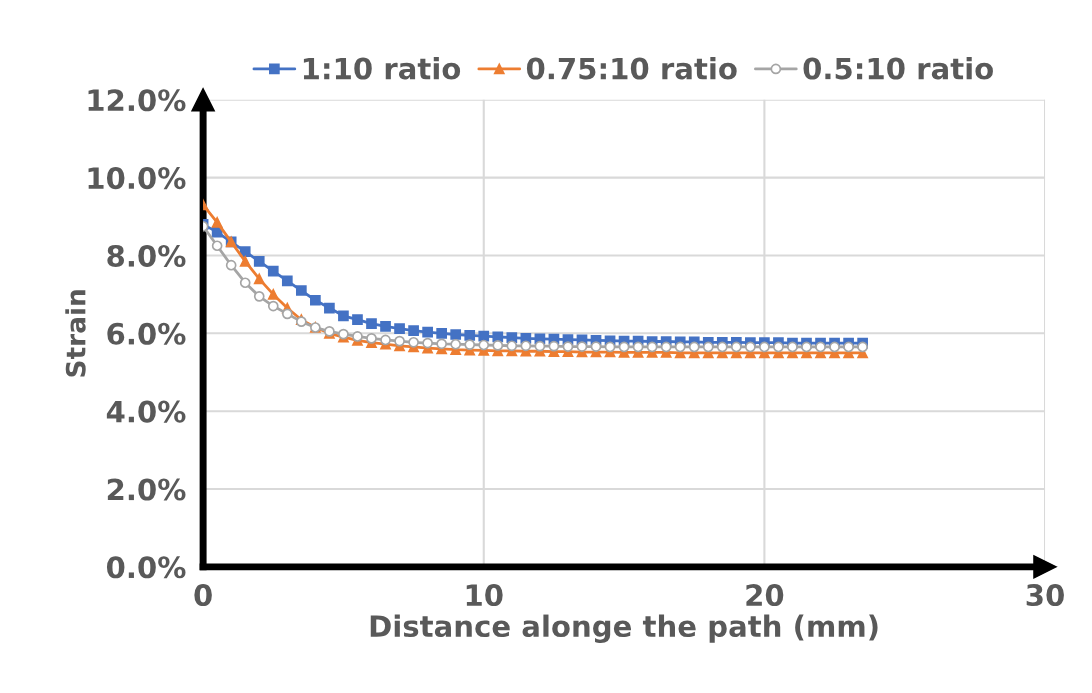 The height and width of the screenshot is (693, 1092). What do you see at coordinates (1045, 595) in the screenshot?
I see `x-tick-label: 30` at bounding box center [1045, 595].